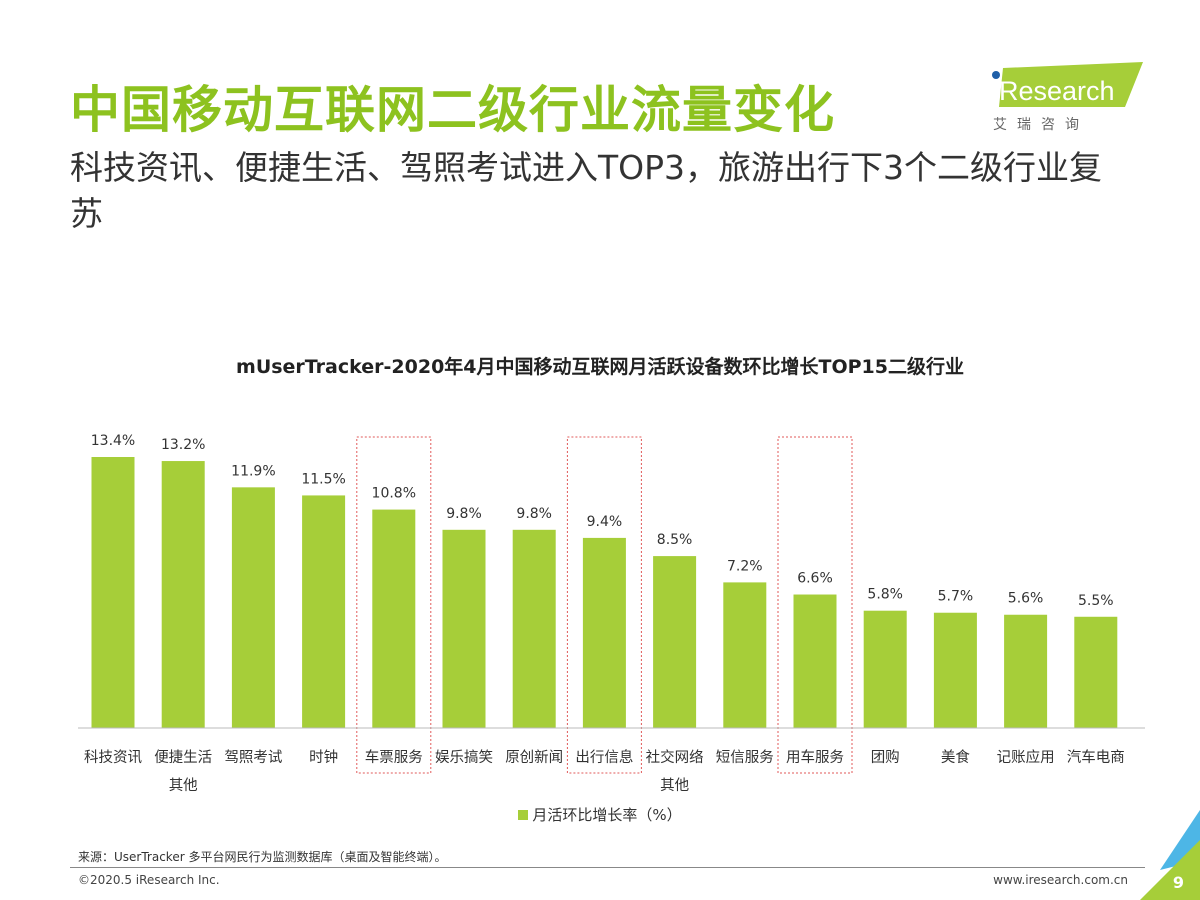 This screenshot has height=900, width=1200. Describe the element at coordinates (113, 757) in the screenshot. I see `x-tick-label: 科技资讯` at that location.